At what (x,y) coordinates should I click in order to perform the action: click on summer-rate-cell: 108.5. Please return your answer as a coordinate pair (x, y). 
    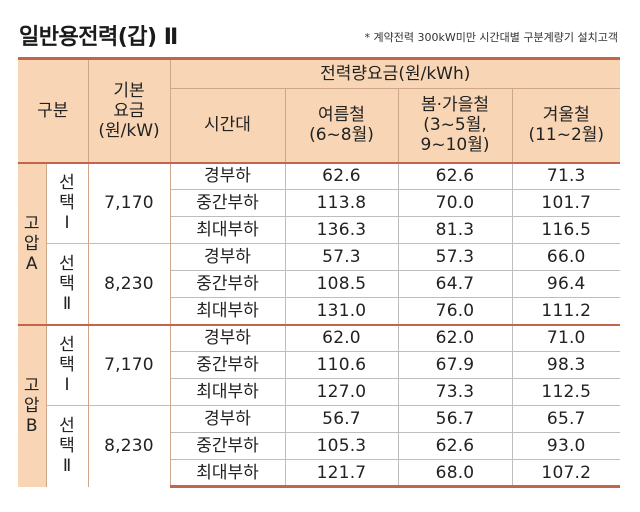
    Looking at the image, I should click on (341, 284).